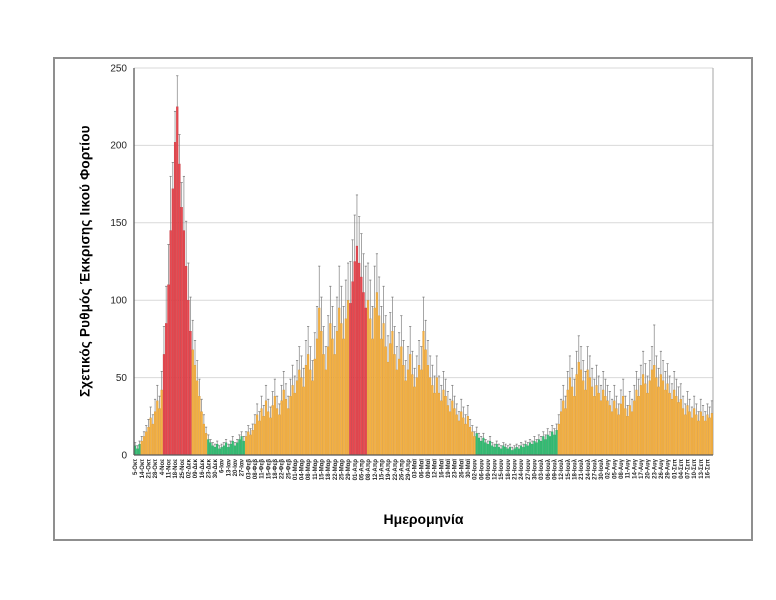 Image resolution: width=776 pixels, height=600 pixels. Describe the element at coordinates (436, 468) in the screenshot. I see `svg-text: 12-Μαϊ` at that location.